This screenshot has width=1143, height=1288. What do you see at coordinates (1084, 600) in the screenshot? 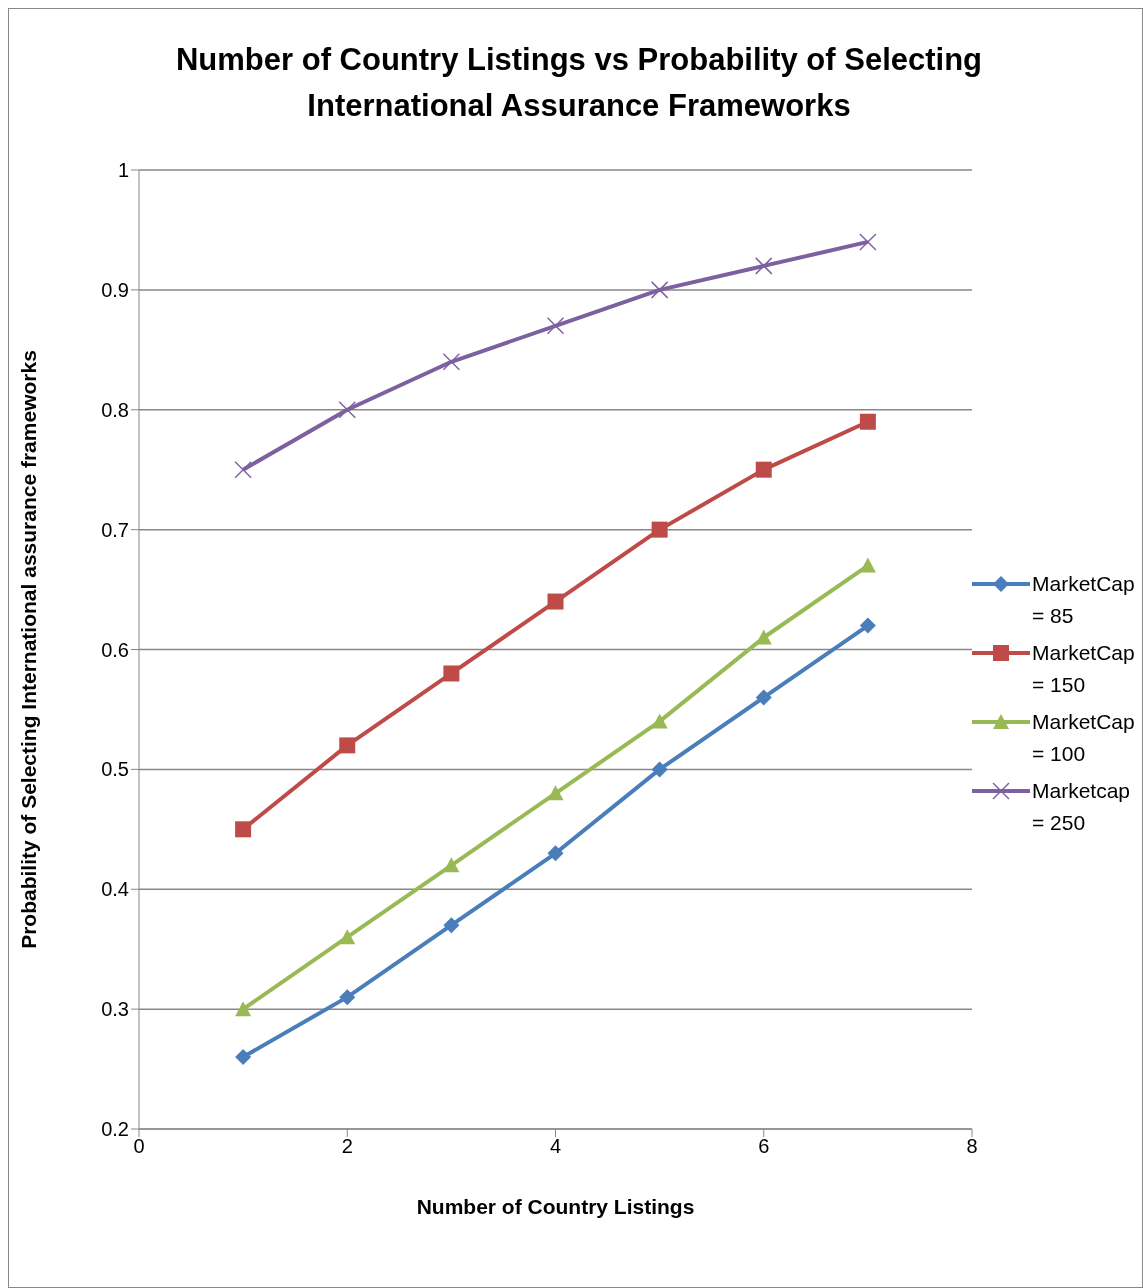
I see `legend-label: MarketCap = 85` at bounding box center [1084, 600].